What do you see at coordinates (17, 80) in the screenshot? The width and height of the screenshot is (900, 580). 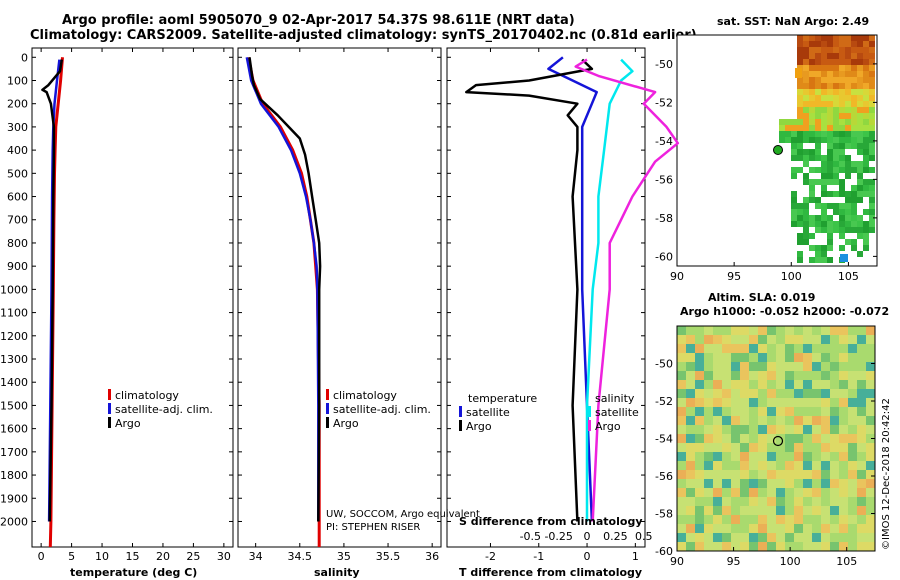 I see `depth-tick-label: 100` at bounding box center [17, 80].